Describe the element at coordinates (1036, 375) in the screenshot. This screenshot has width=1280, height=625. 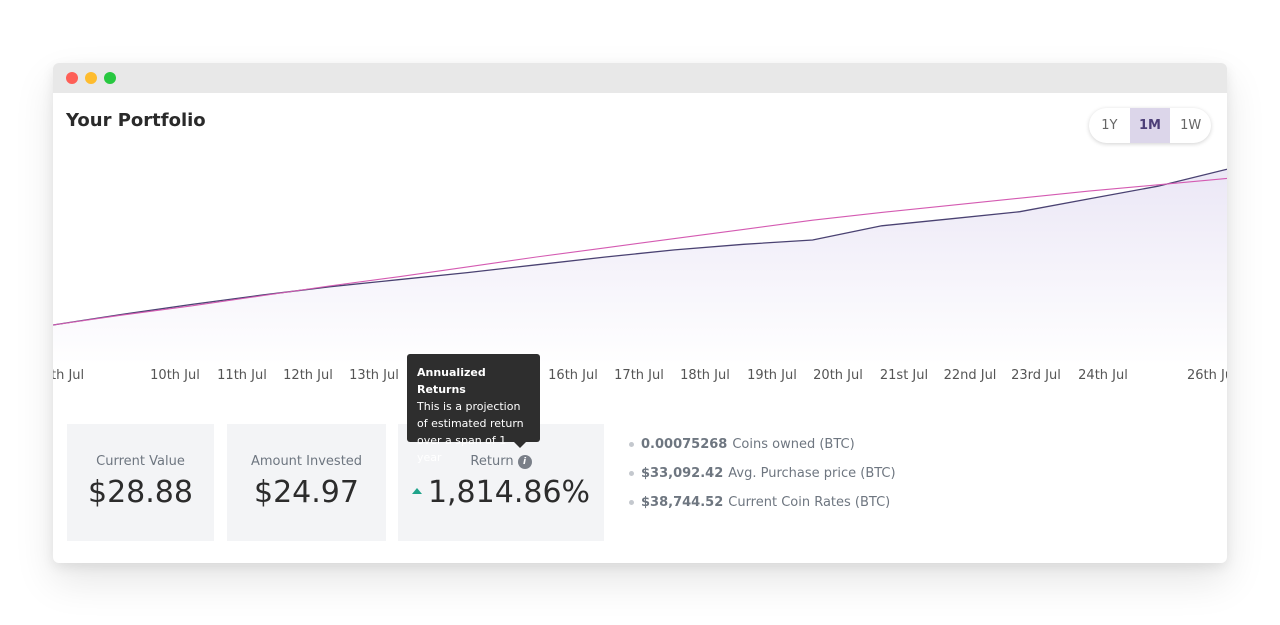
I see `x-tick-label: 23rd Jul` at that location.